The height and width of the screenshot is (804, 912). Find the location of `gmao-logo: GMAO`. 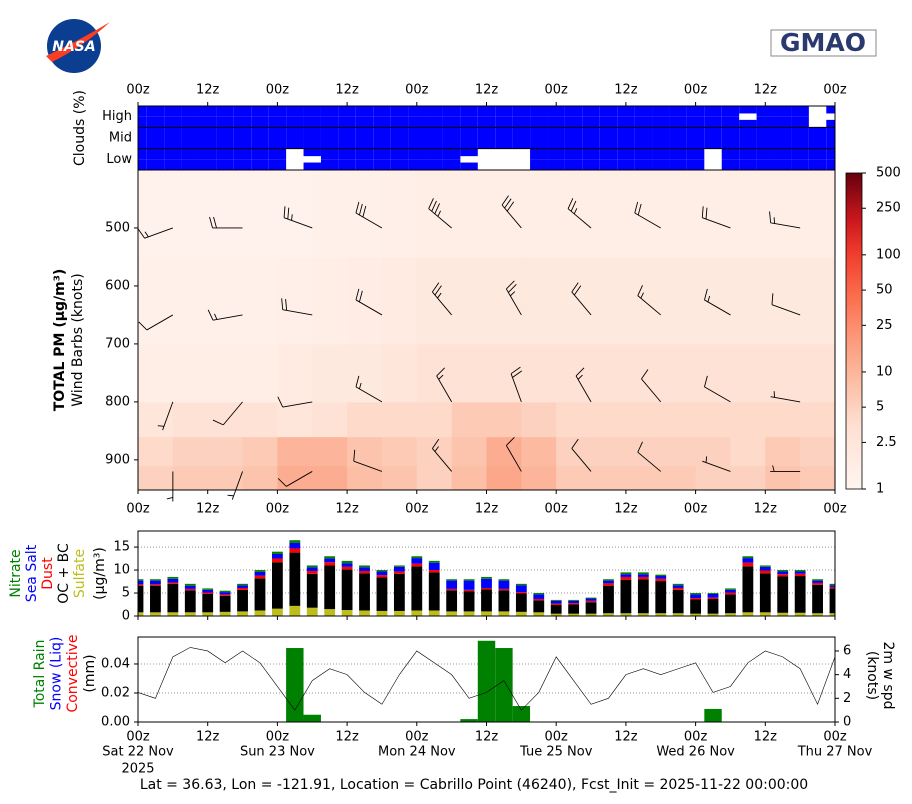

gmao-logo: GMAO is located at coordinates (823, 42).